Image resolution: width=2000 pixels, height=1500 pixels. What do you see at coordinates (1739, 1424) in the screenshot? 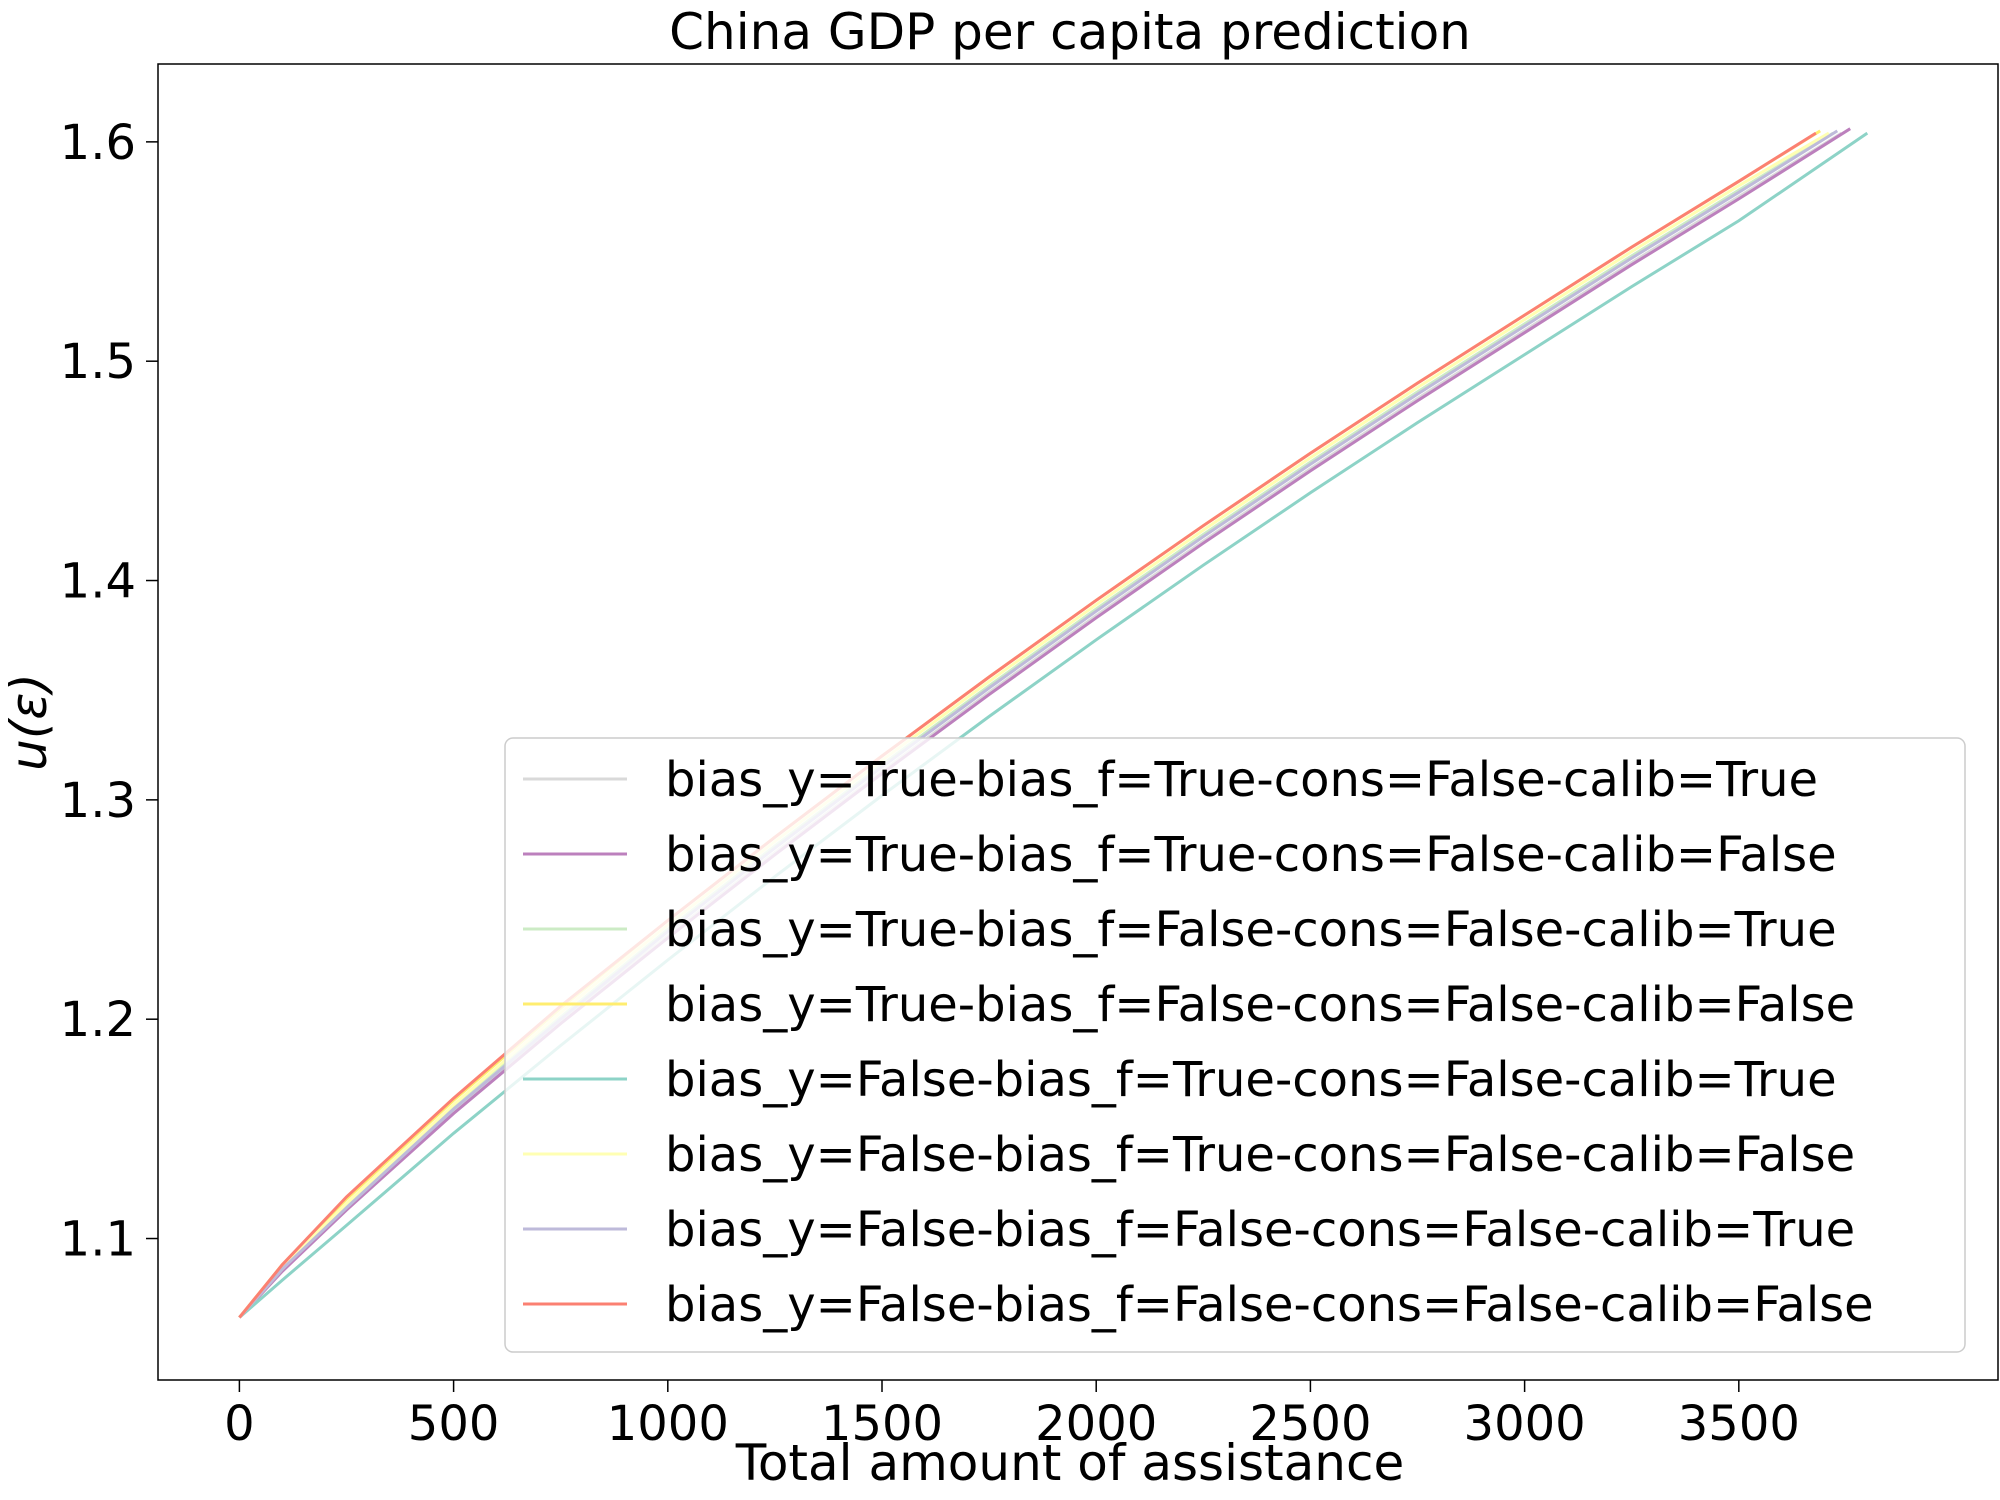
I see `x-tick-label: 3500` at bounding box center [1739, 1424].